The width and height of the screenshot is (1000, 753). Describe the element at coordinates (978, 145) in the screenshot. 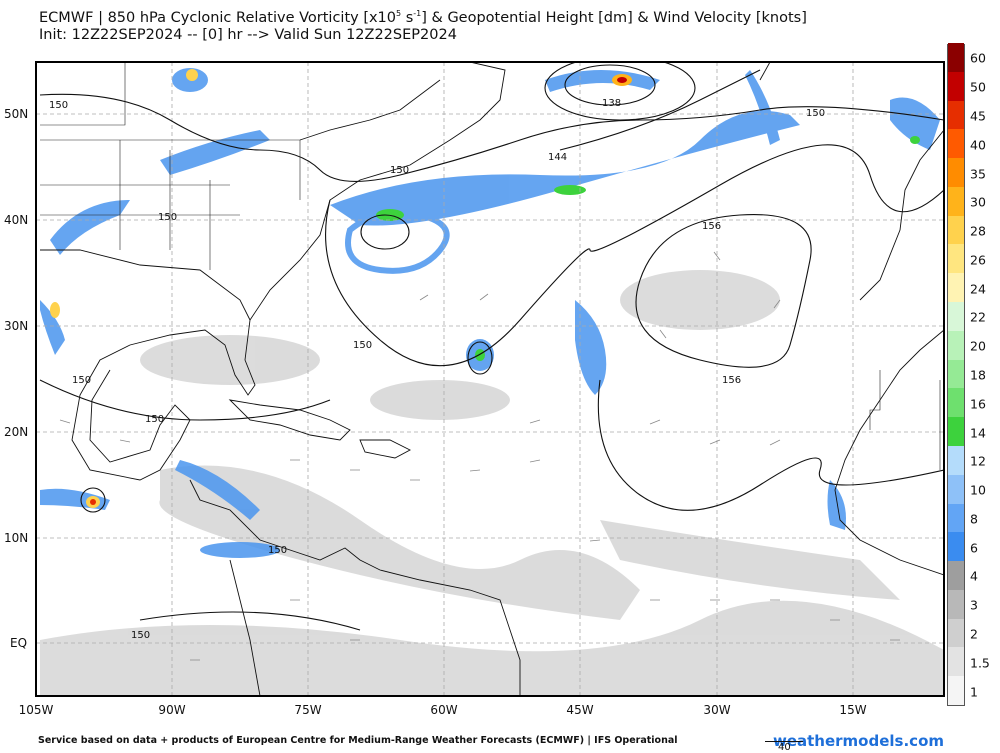

I see `colorbar-label: 40` at that location.